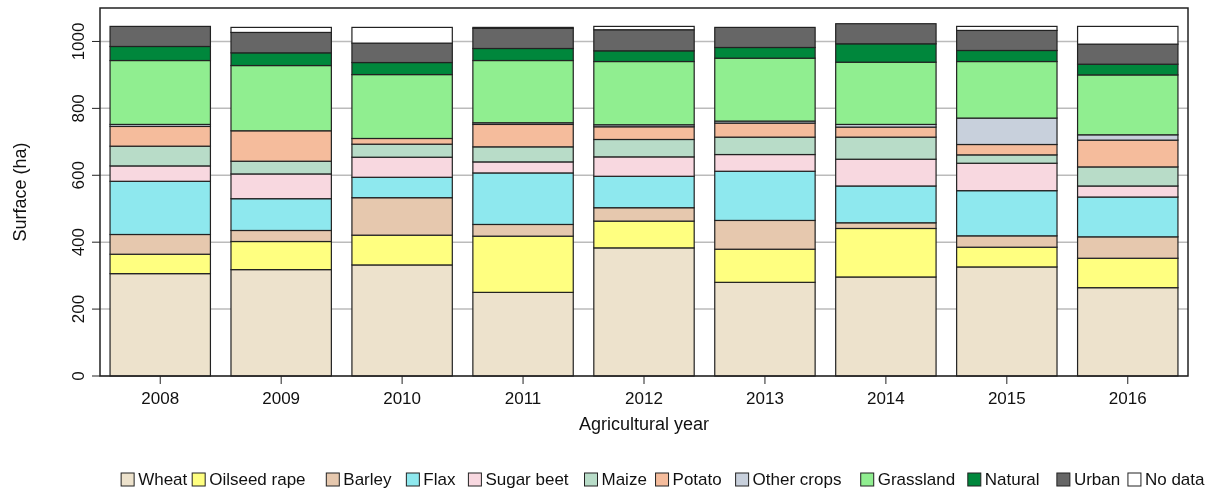 The image size is (1225, 497). Describe the element at coordinates (367, 479) in the screenshot. I see `legend-label: Barley` at that location.